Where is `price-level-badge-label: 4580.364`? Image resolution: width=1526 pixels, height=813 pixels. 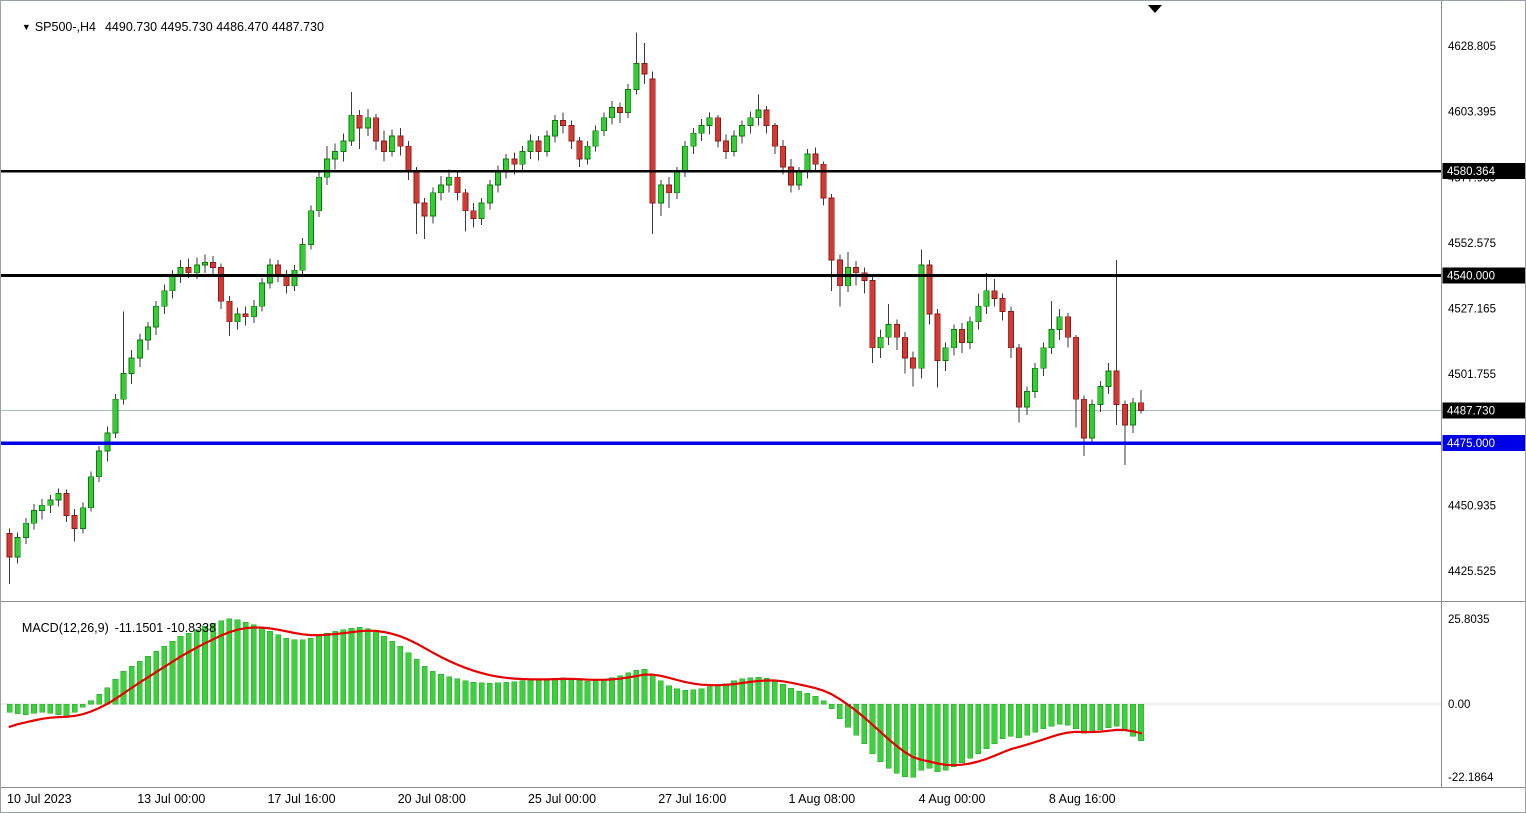
price-level-badge-label: 4580.364 is located at coordinates (1471, 172).